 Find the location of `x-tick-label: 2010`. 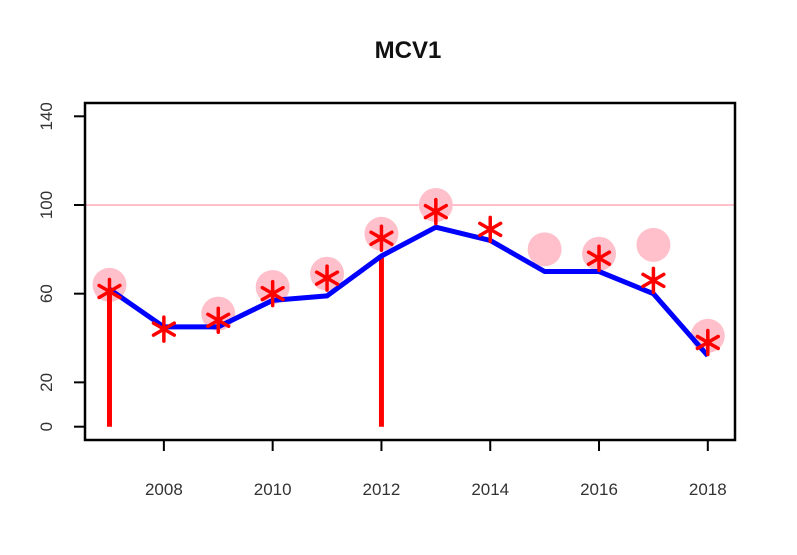

x-tick-label: 2010 is located at coordinates (273, 489).